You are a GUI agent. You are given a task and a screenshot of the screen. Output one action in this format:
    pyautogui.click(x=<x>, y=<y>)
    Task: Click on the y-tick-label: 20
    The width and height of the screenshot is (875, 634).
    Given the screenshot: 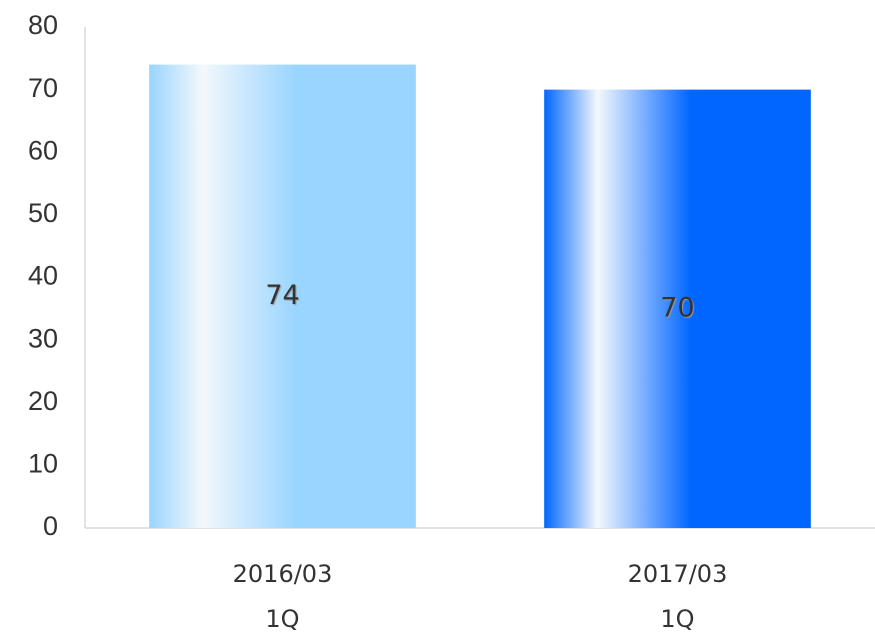 What is the action you would take?
    pyautogui.click(x=43, y=401)
    